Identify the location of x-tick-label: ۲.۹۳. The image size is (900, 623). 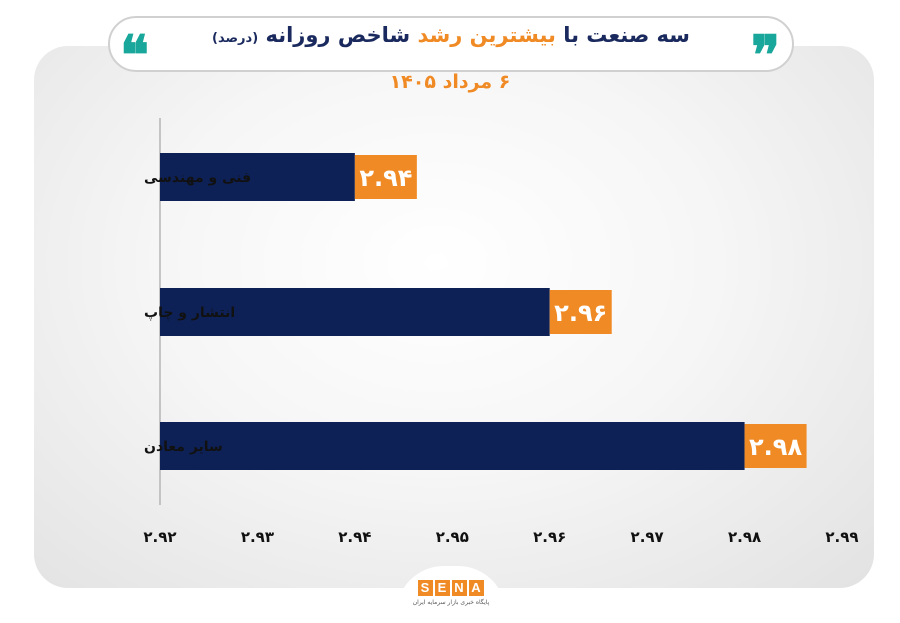
(257, 537).